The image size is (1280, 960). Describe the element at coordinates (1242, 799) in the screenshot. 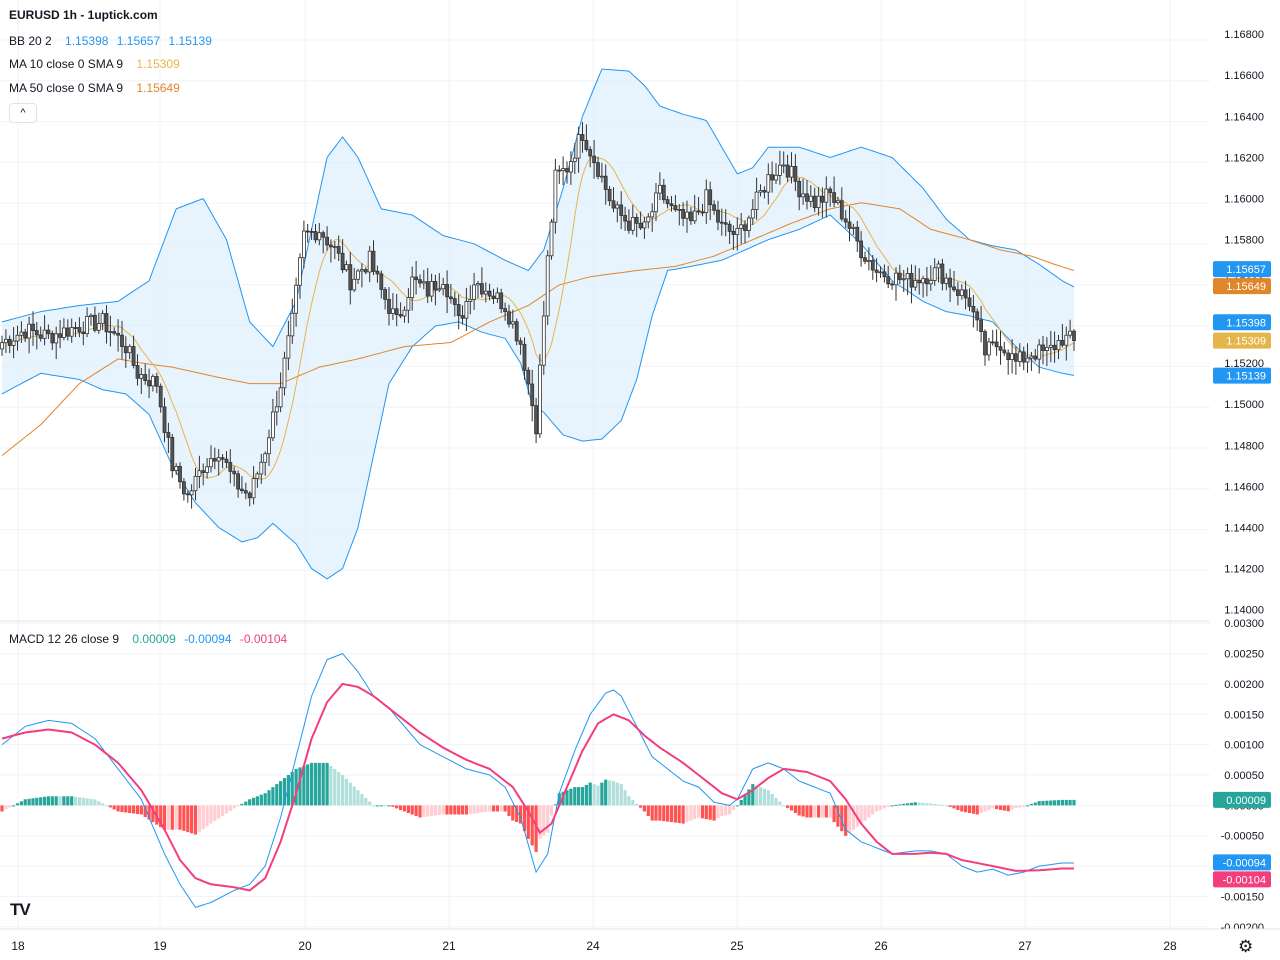

I see `macd-tag-bg` at that location.